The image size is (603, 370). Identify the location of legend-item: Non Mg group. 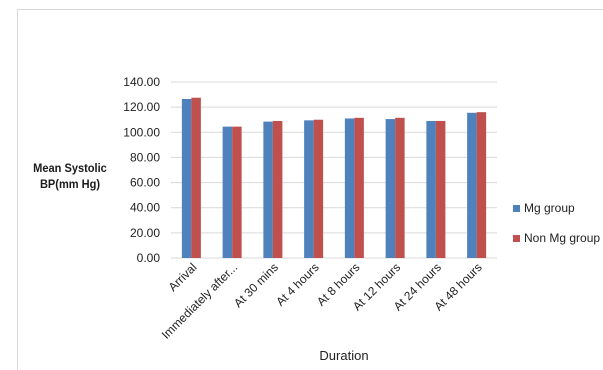
(556, 238).